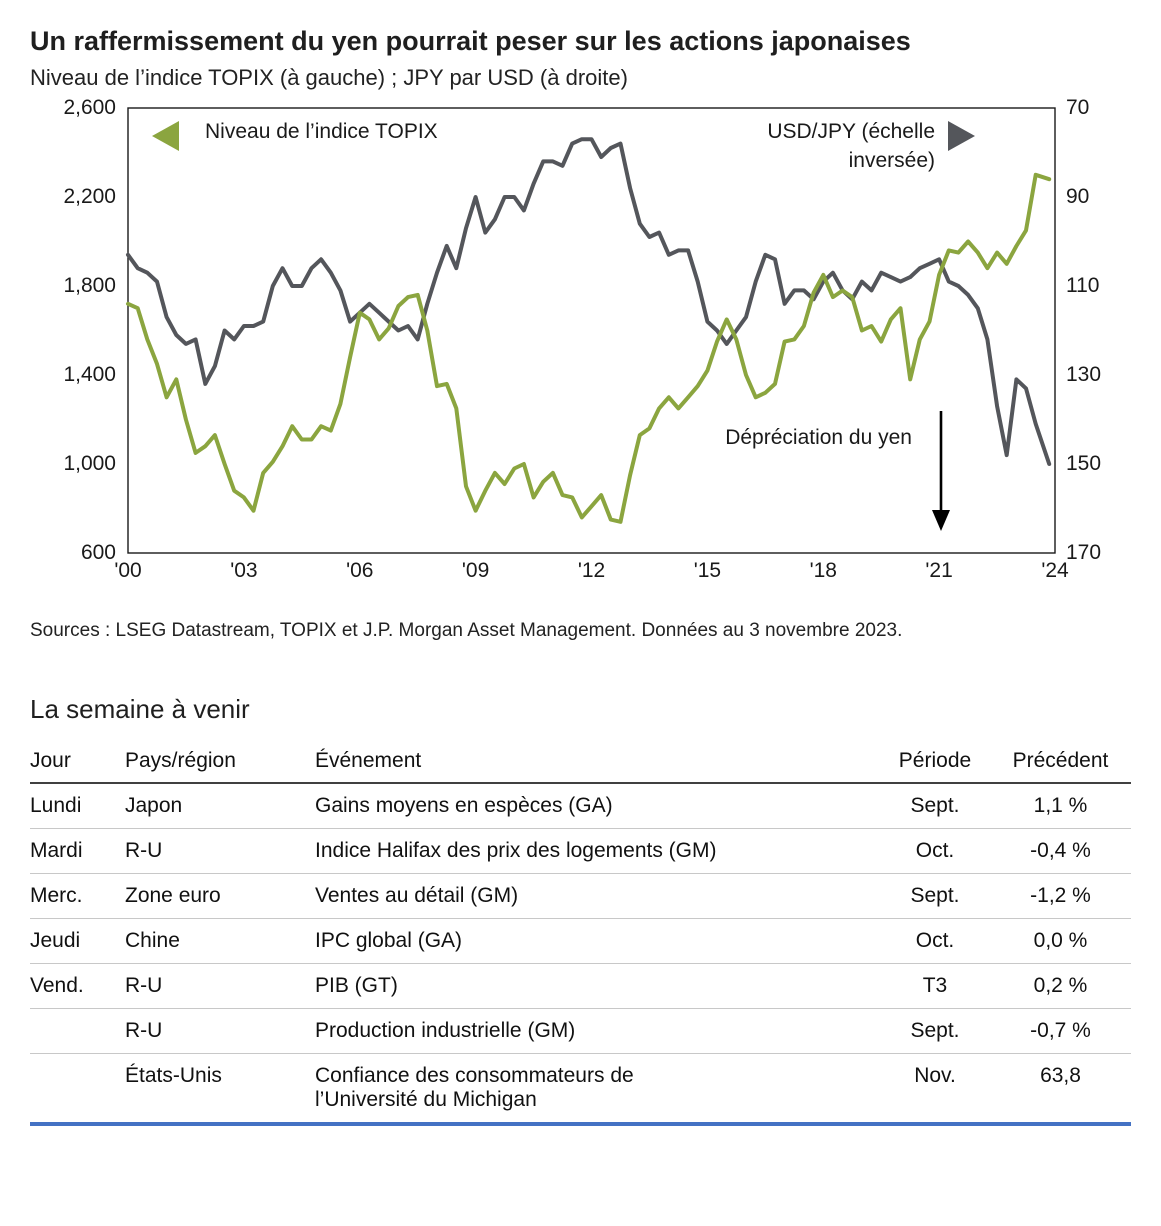 Image resolution: width=1161 pixels, height=1226 pixels. I want to click on cell-period: T3, so click(935, 986).